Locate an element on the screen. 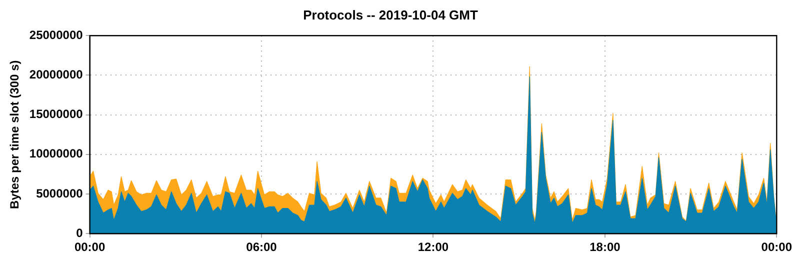 This screenshot has width=795, height=260. x-tick-label: 18:00 is located at coordinates (605, 247).